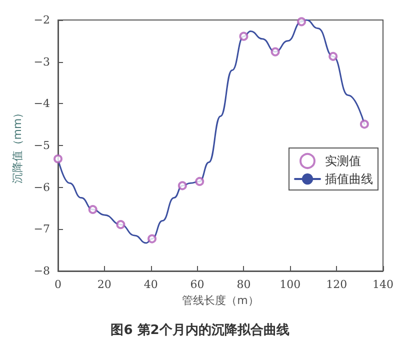 The image size is (400, 348). What do you see at coordinates (290, 284) in the screenshot?
I see `x-tick-label: 100` at bounding box center [290, 284].